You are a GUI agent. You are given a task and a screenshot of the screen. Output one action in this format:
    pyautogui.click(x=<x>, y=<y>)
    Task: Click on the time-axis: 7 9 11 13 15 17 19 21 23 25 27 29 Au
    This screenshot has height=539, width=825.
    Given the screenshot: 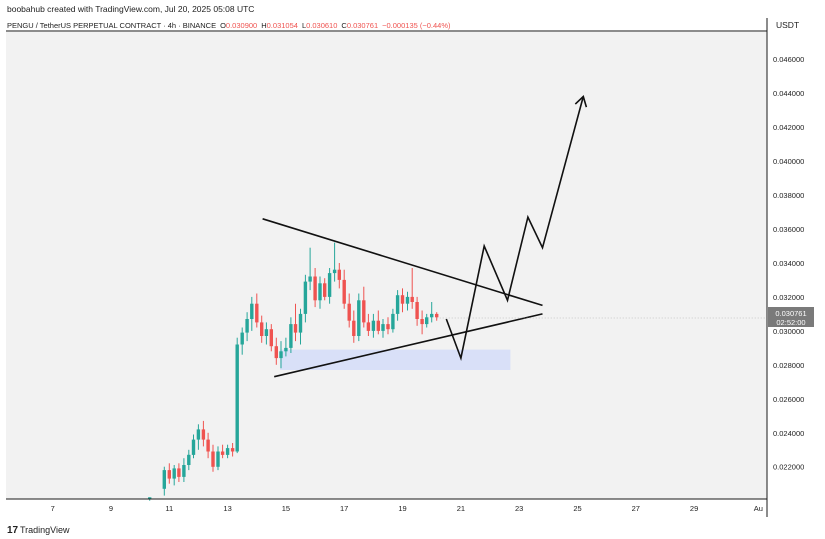 What is the action you would take?
    pyautogui.click(x=407, y=508)
    